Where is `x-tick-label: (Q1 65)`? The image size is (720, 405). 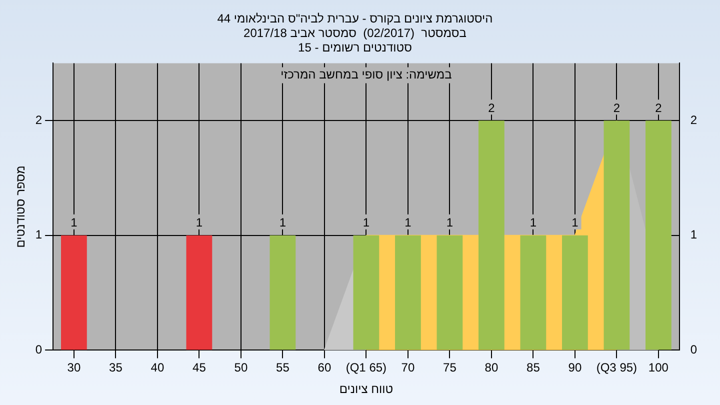
x-tick-label: (Q1 65) is located at coordinates (366, 367).